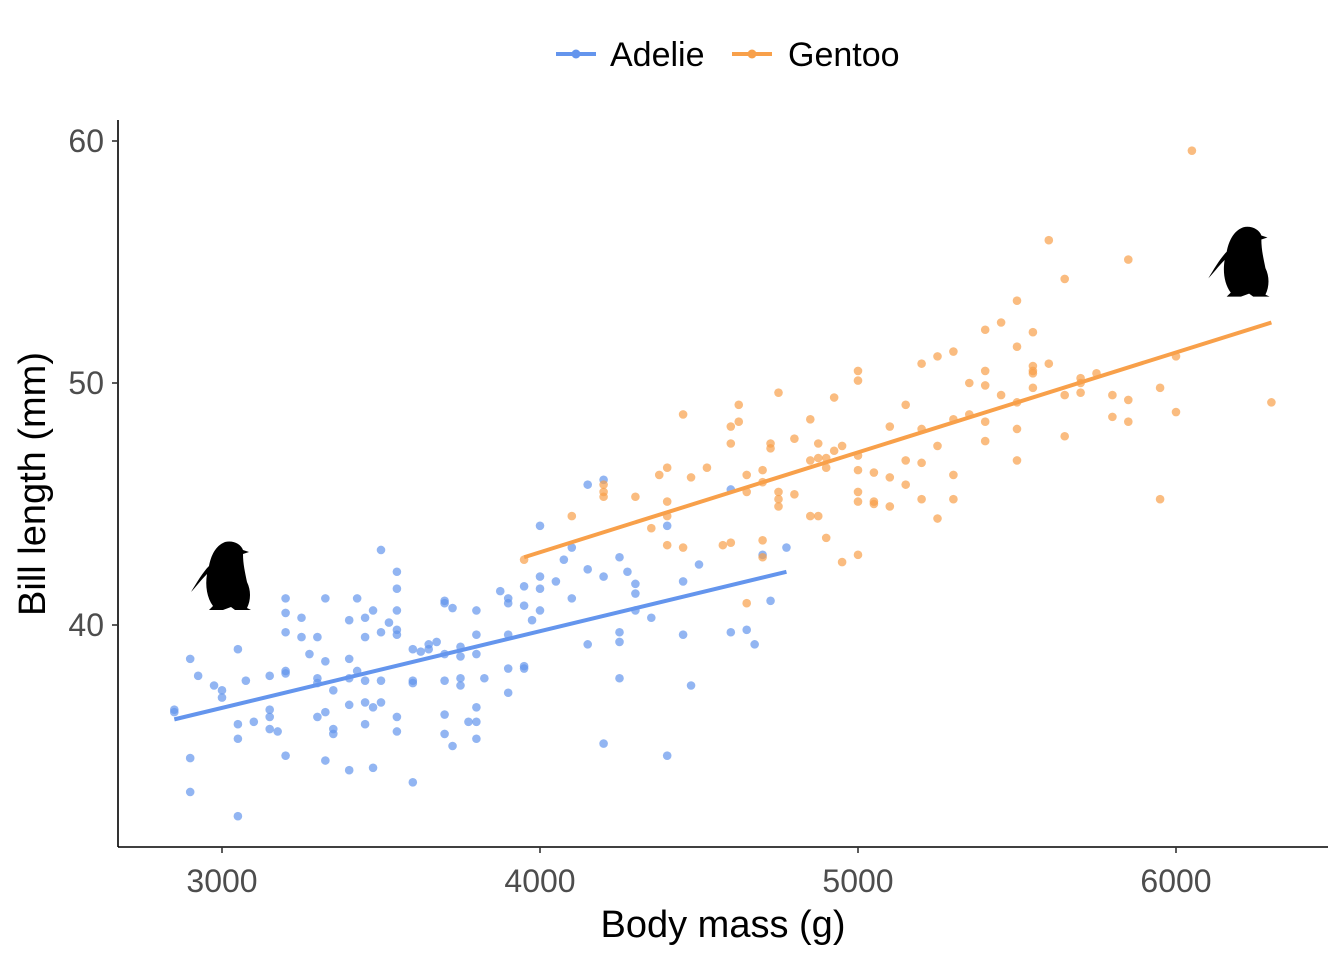 This screenshot has width=1344, height=960. I want to click on x-ticks: 3000 4000 5000 6000, so click(699, 873).